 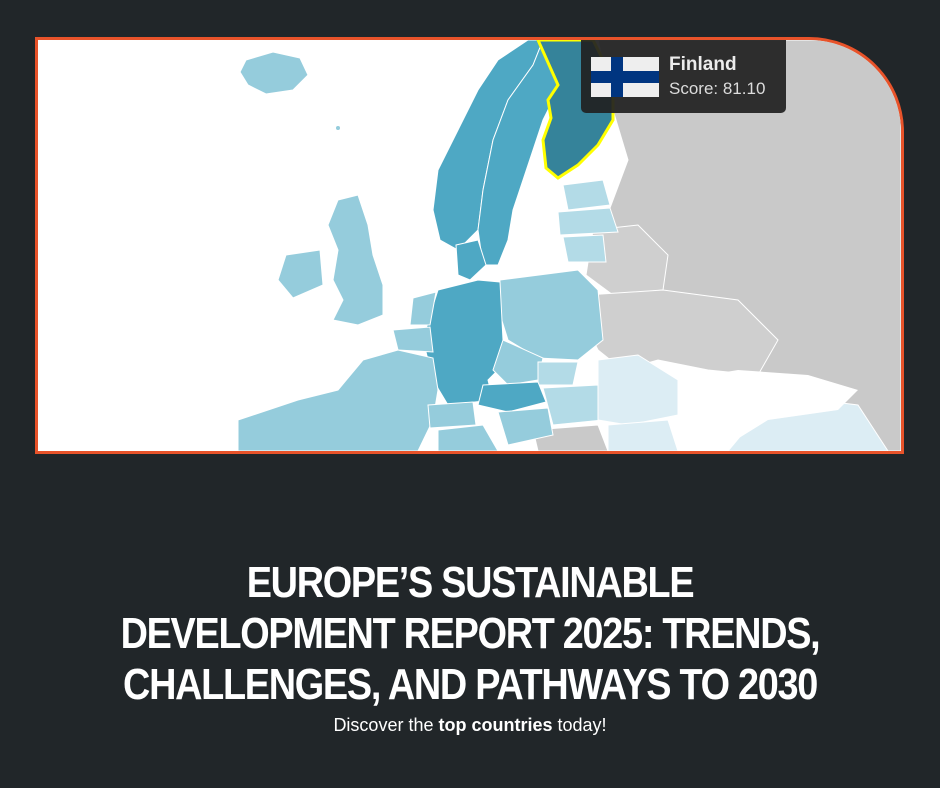 What do you see at coordinates (558, 373) in the screenshot?
I see `region-slovakia` at bounding box center [558, 373].